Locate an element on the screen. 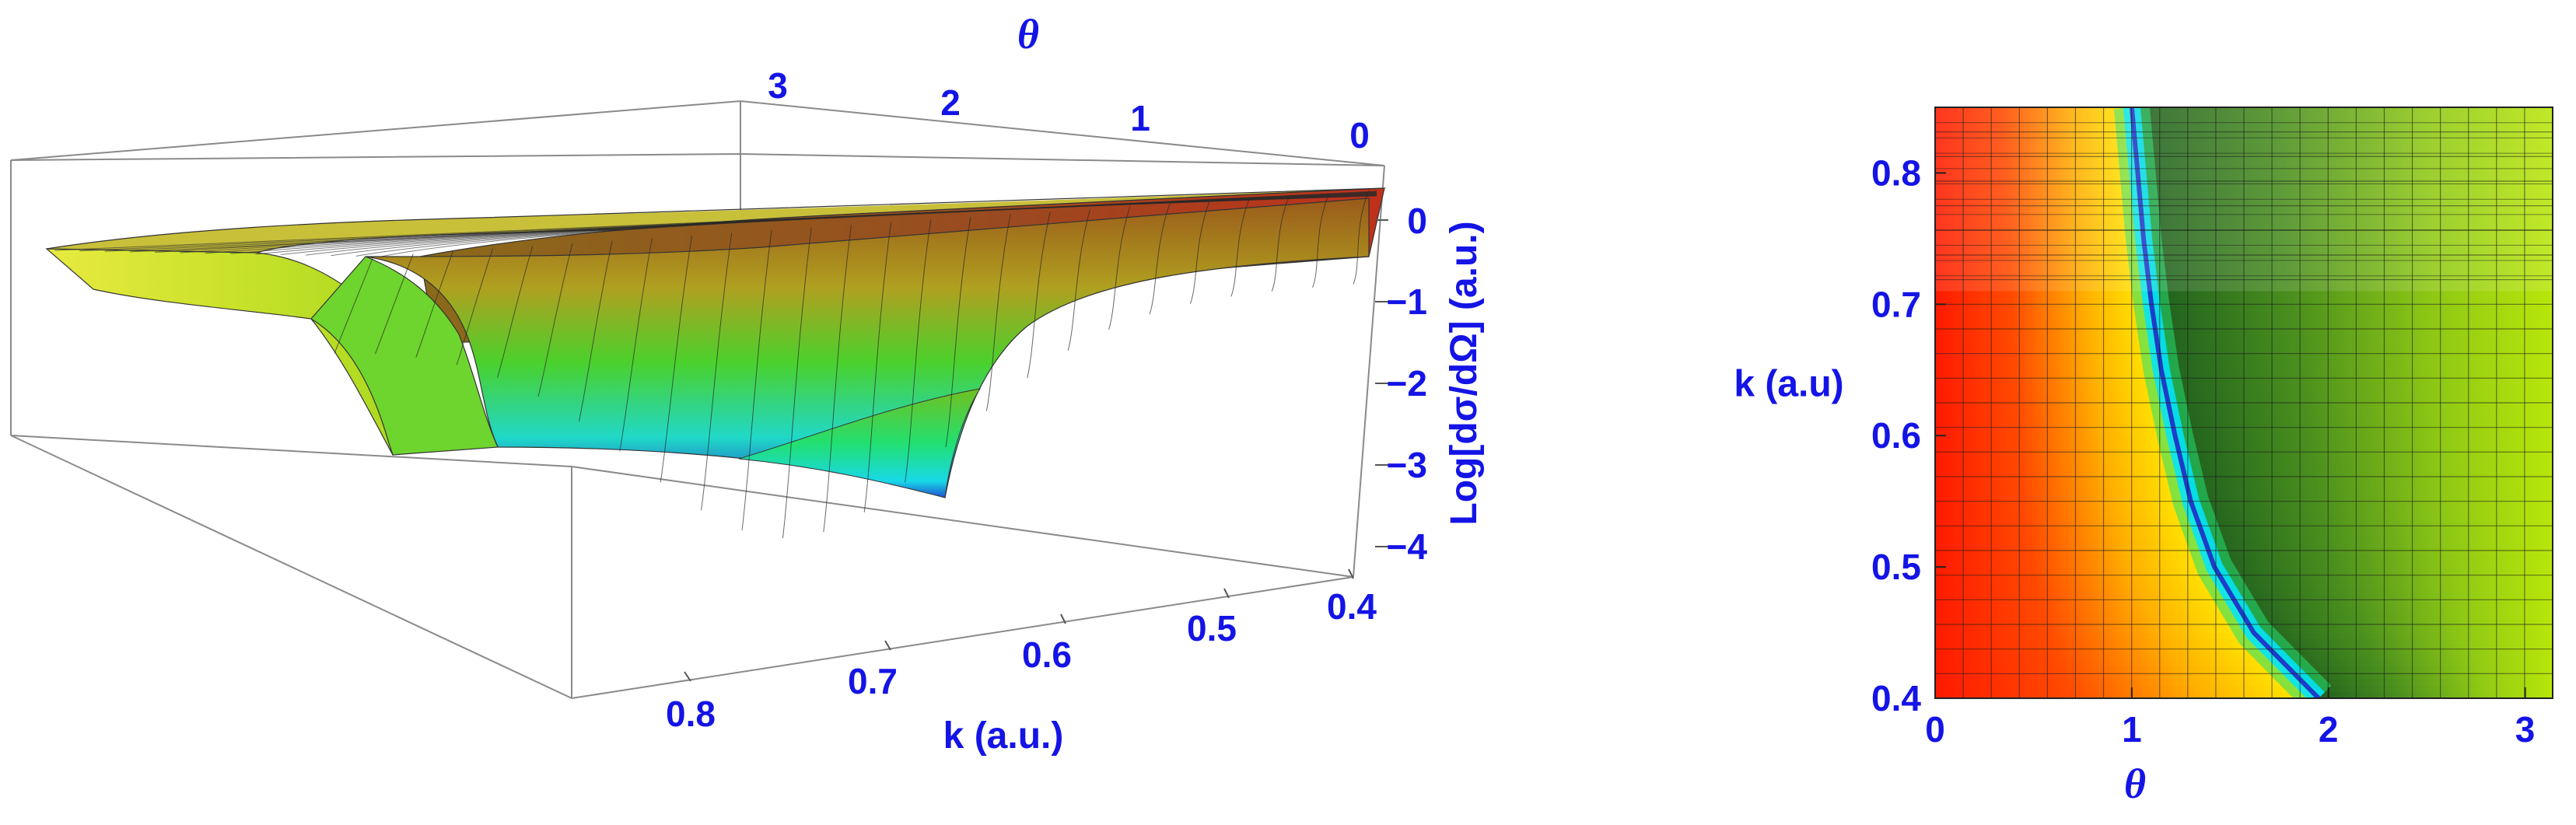  theta-axis-label-3d: θ is located at coordinates (1028, 34).